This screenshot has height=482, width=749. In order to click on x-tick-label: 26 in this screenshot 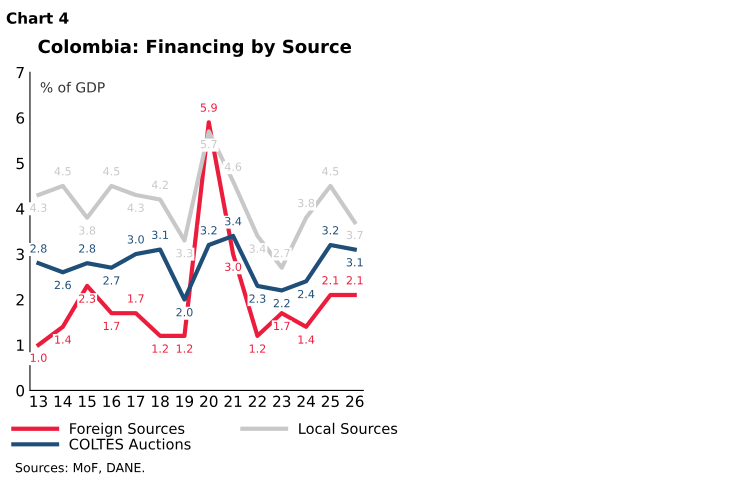, I will do `click(355, 402)`.